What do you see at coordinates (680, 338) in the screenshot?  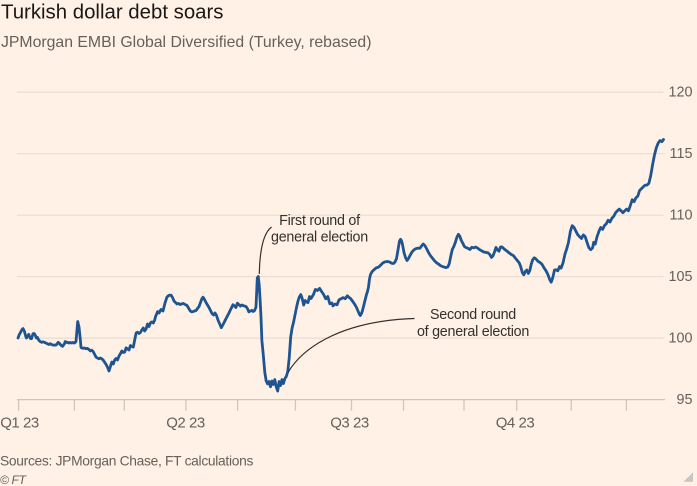 I see `svg-text: 100` at bounding box center [680, 338].